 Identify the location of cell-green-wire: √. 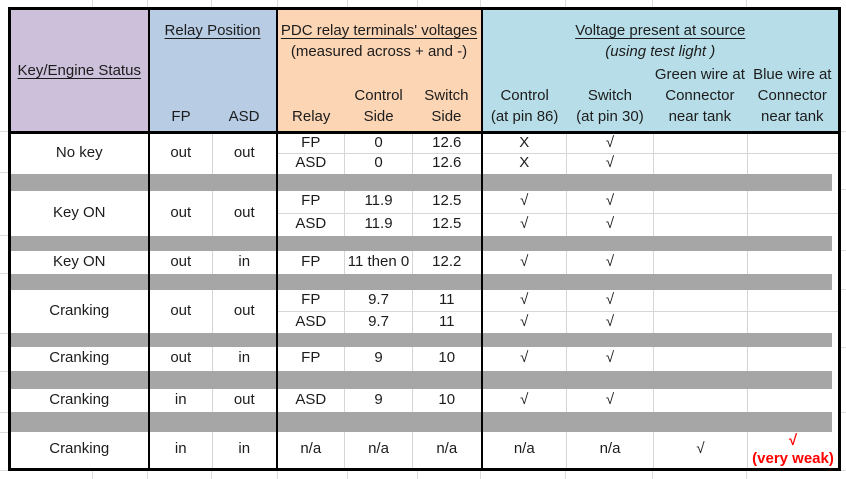
(700, 450).